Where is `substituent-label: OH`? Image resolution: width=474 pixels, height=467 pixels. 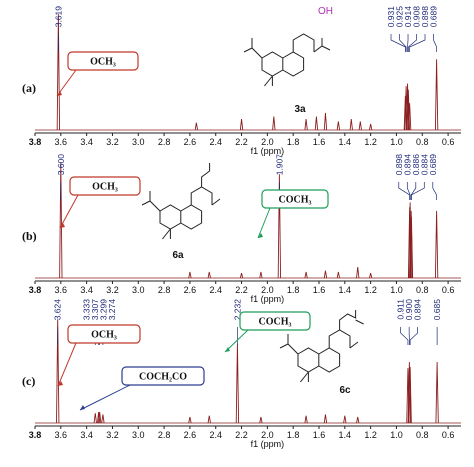
substituent-label: OH is located at coordinates (325, 11).